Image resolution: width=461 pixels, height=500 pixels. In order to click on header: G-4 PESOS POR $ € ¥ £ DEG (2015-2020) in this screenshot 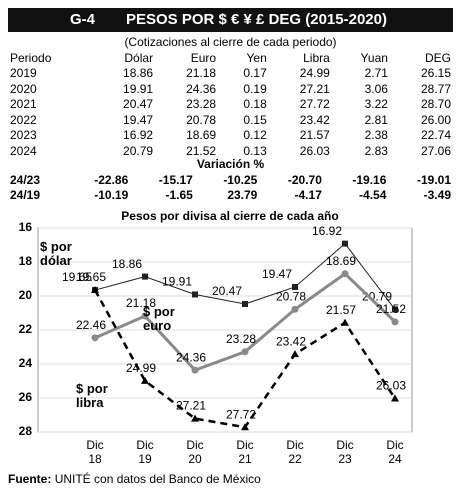, I will do `click(230, 20)`.